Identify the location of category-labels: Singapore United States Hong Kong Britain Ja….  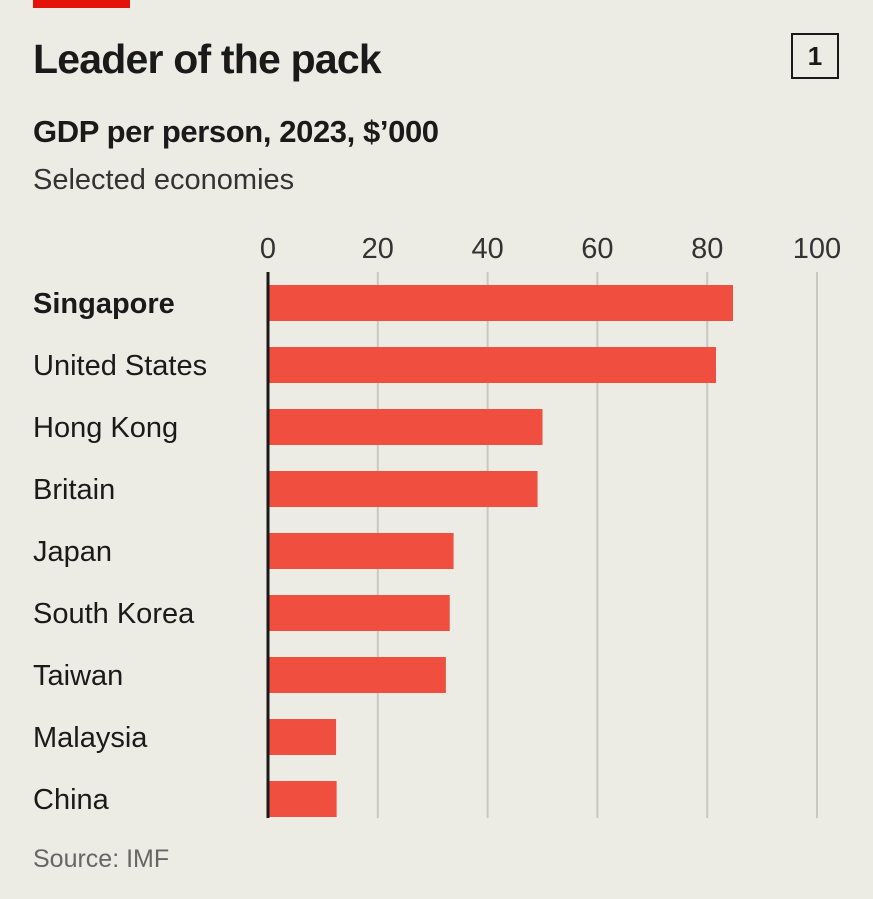
(120, 552).